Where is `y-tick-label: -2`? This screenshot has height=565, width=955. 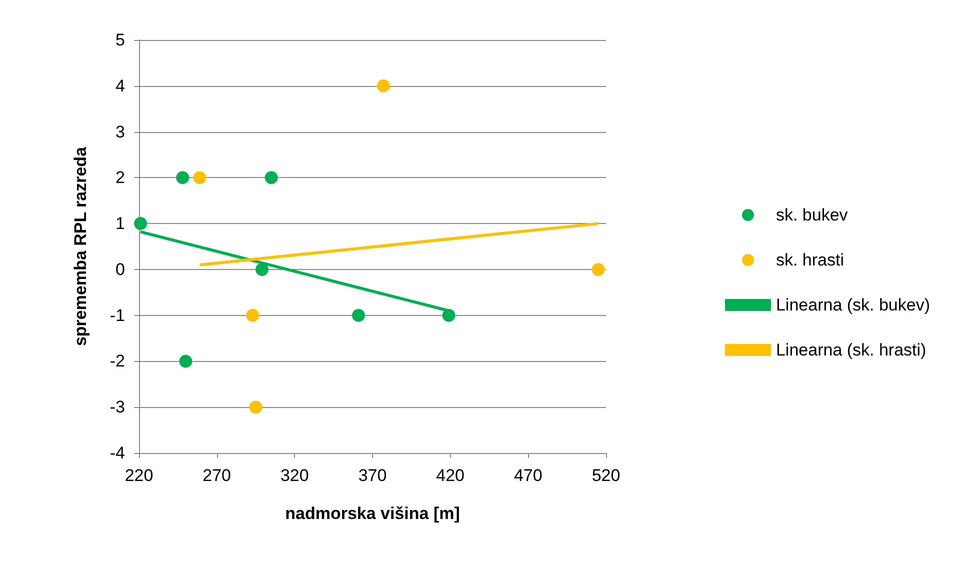 y-tick-label: -2 is located at coordinates (117, 361).